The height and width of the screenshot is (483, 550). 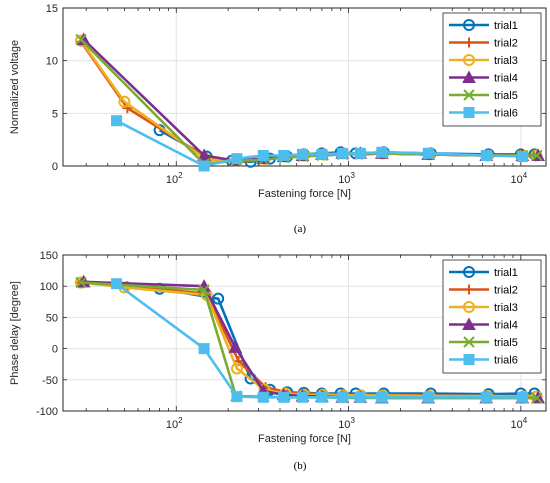 What do you see at coordinates (300, 229) in the screenshot?
I see `figure-caption: (a)` at bounding box center [300, 229].